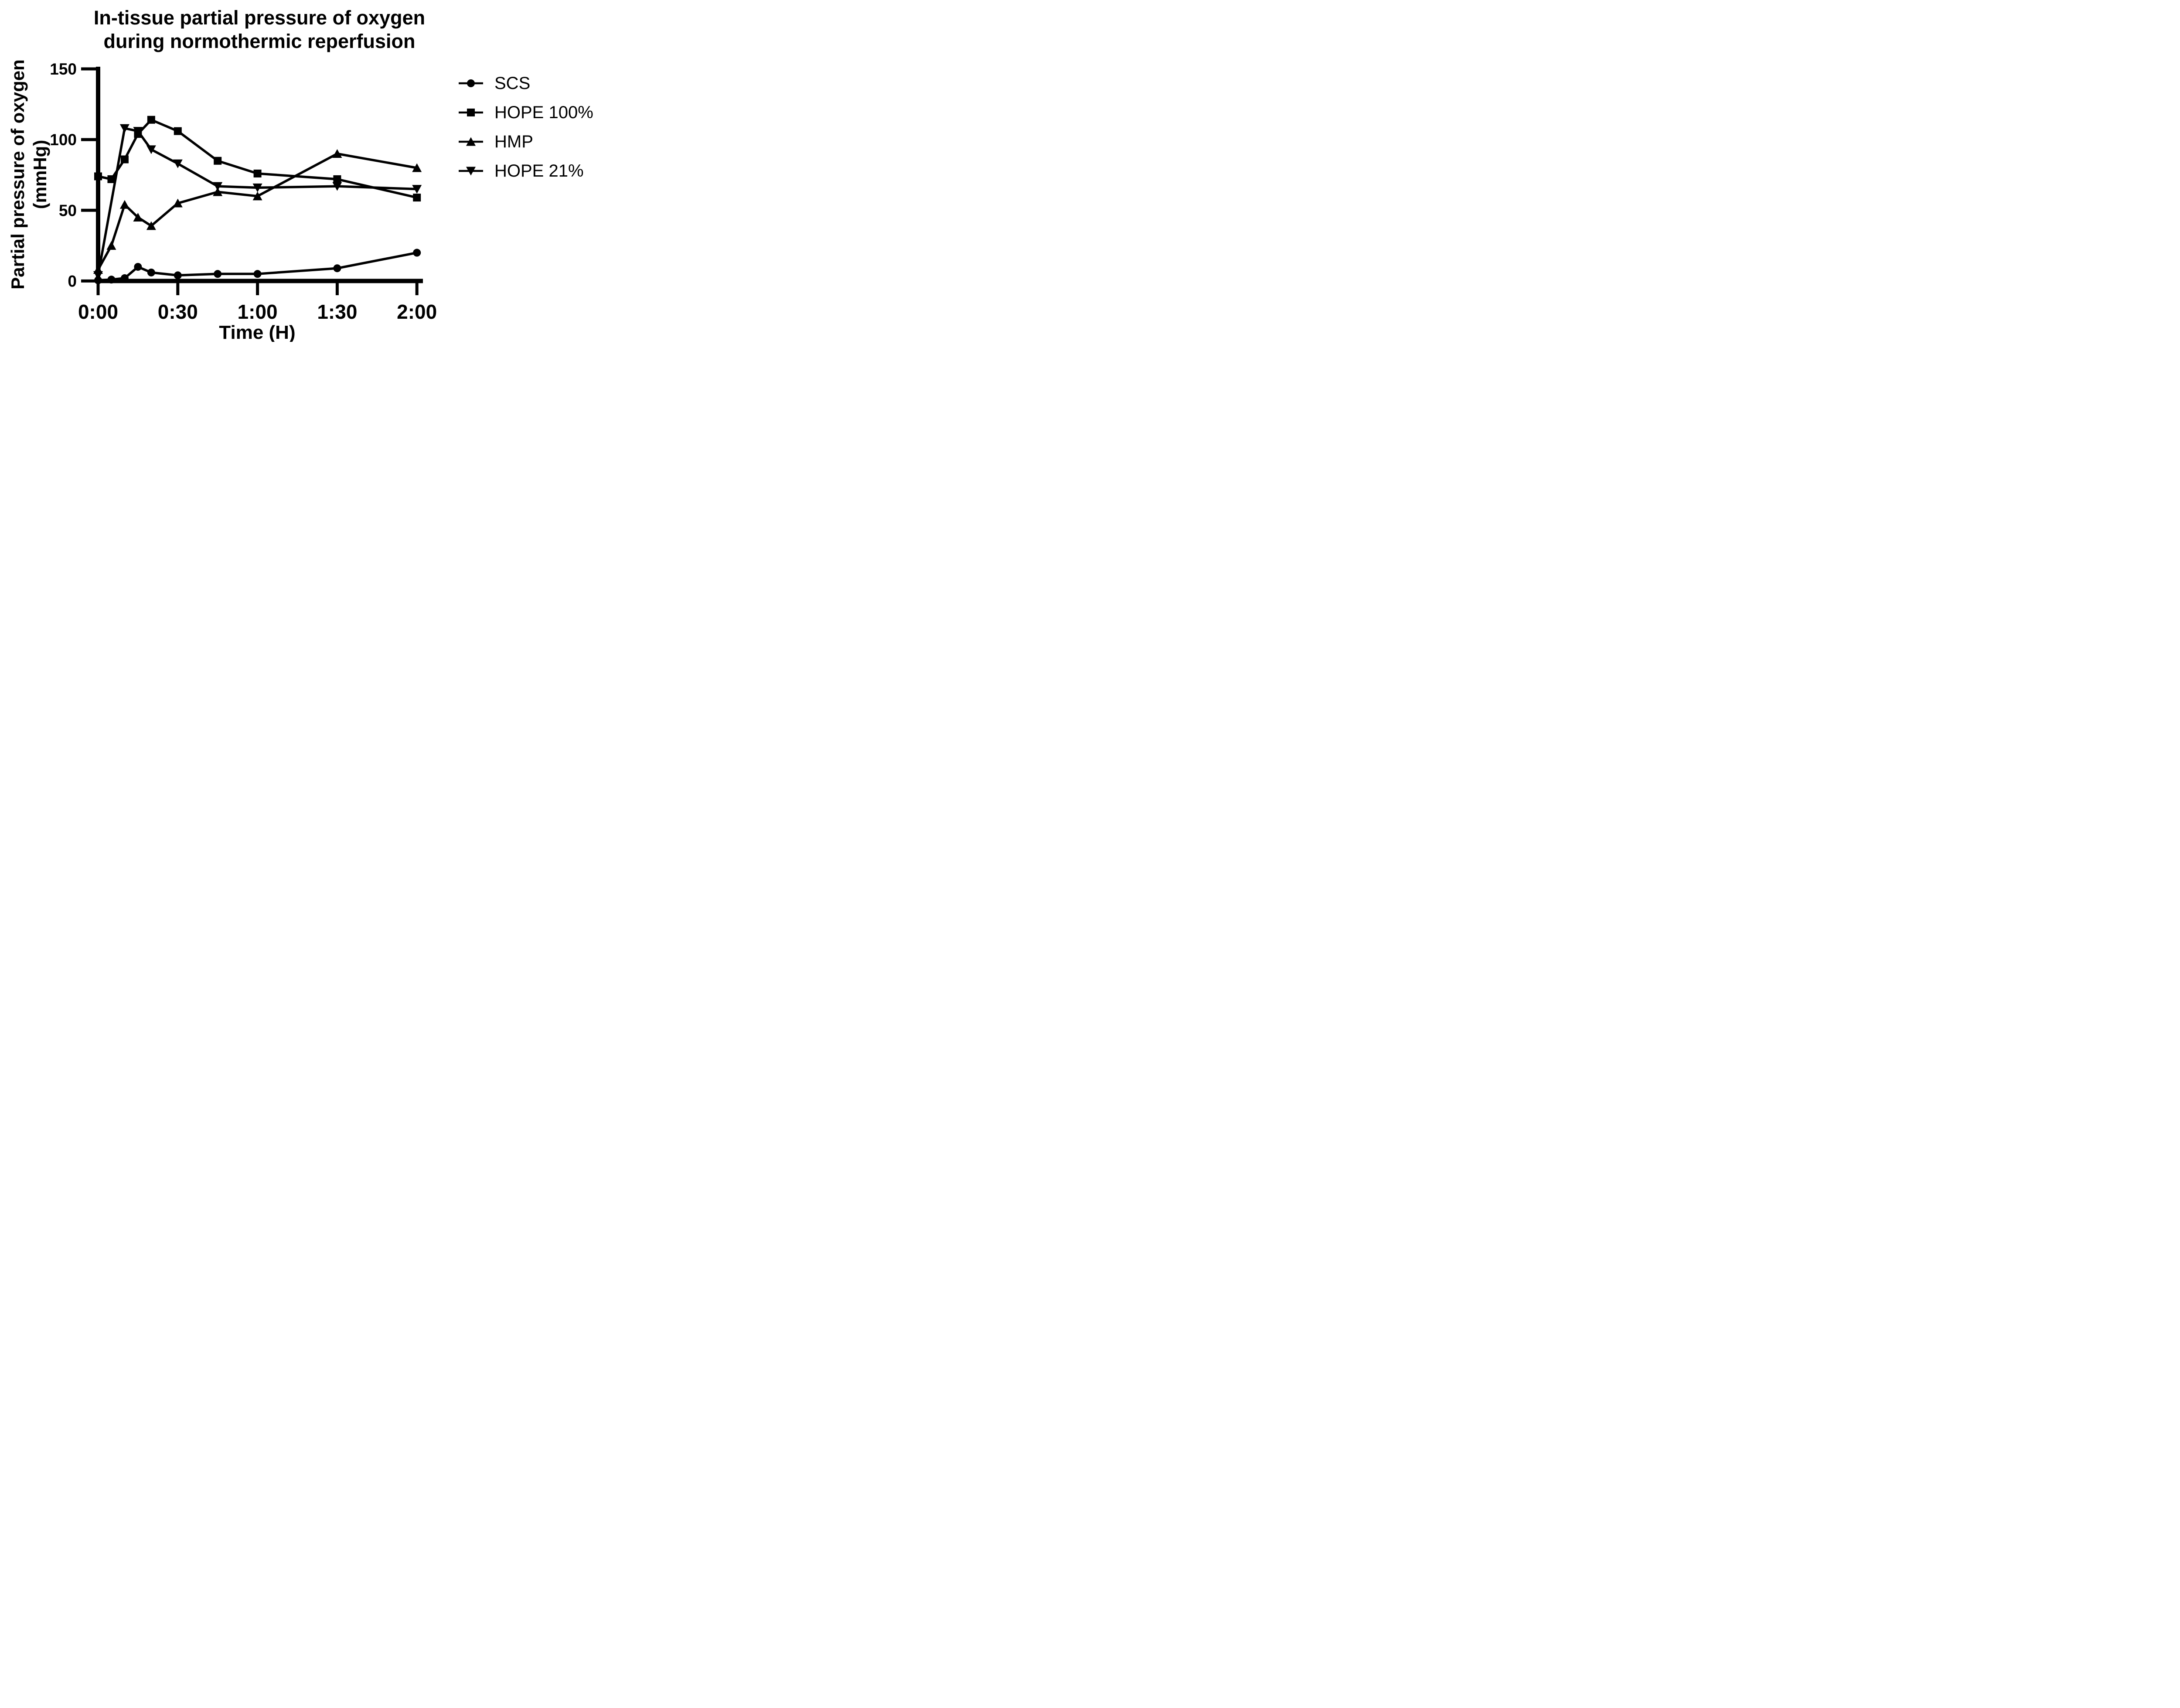  I want to click on y-tick-label: 0, so click(72, 281).